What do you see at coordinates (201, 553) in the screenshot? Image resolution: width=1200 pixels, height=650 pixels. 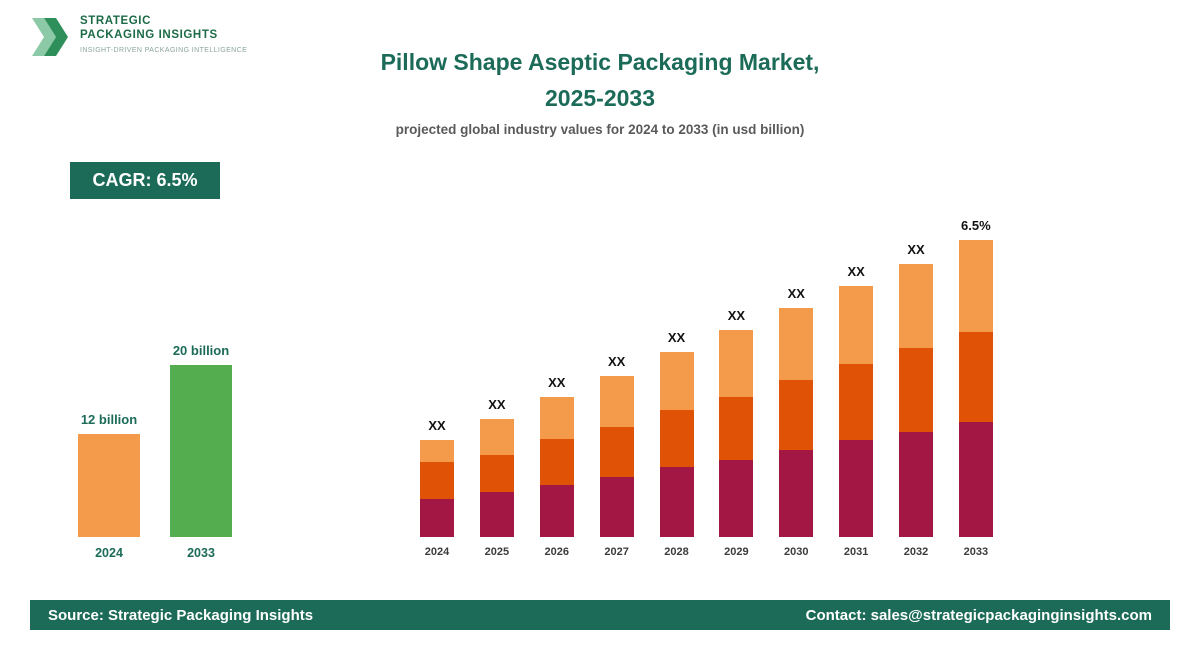 I see `mini-bar-year-label: 2033` at bounding box center [201, 553].